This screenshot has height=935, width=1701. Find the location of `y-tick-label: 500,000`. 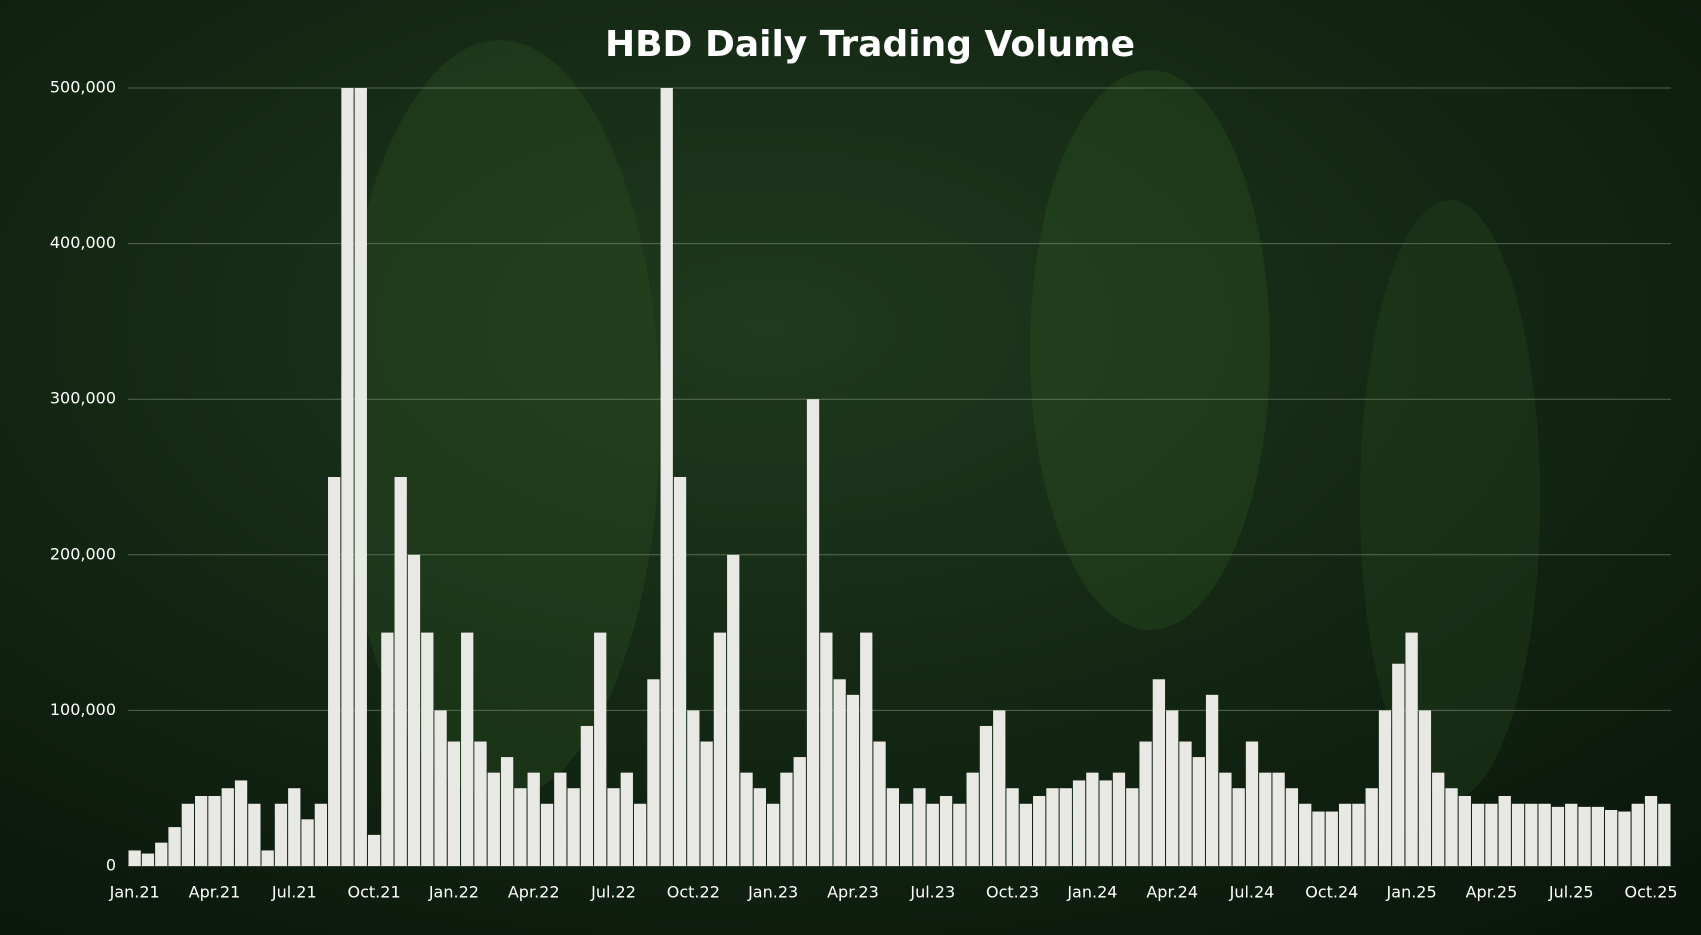

y-tick-label: 500,000 is located at coordinates (83, 87).